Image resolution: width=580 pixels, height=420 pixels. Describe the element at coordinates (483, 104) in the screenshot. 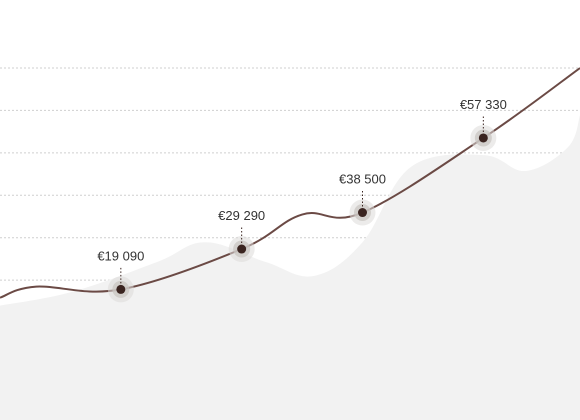

I see `data-label: €57 330` at that location.